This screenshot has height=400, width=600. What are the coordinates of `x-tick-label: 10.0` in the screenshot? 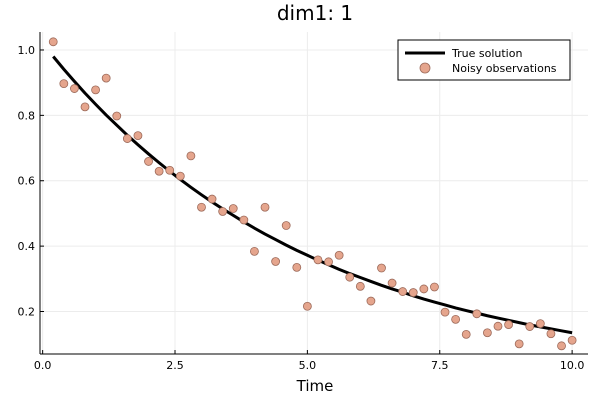 It's located at (572, 365).